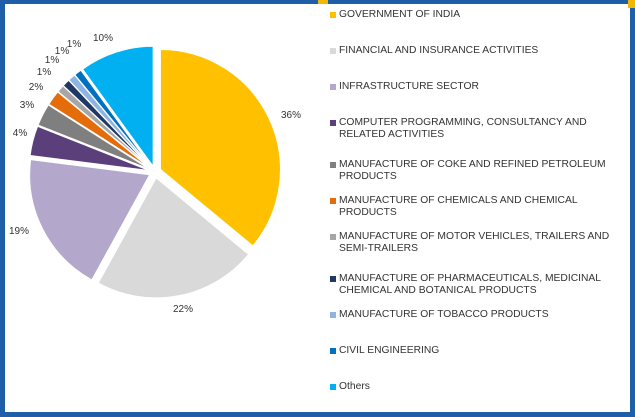  I want to click on slice-label-5: 3%, so click(27, 105).